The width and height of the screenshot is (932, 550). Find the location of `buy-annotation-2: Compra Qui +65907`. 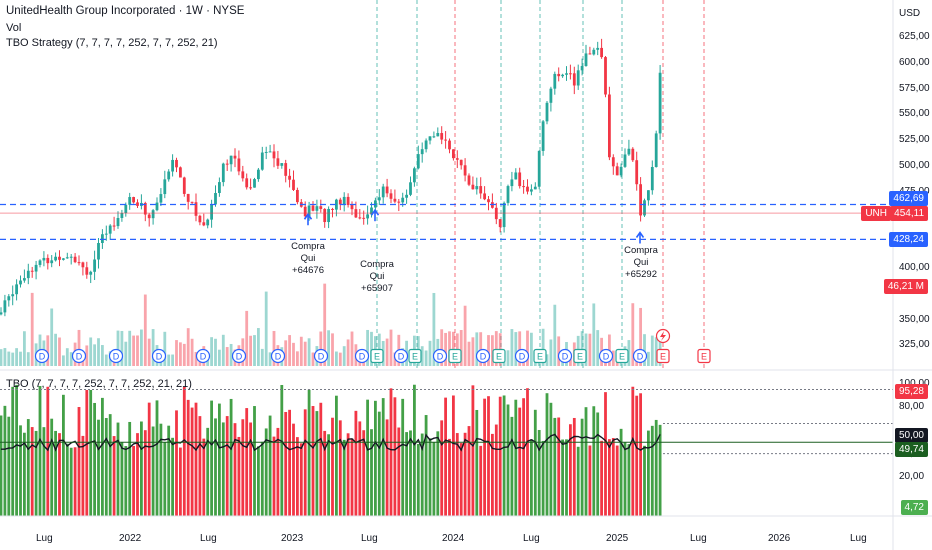

buy-annotation-2: Compra Qui +65907 is located at coordinates (377, 277).